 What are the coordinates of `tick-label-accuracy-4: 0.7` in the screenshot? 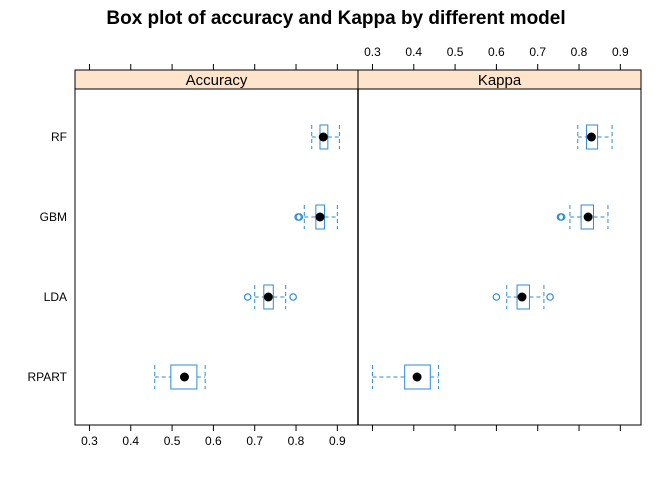 It's located at (254, 441).